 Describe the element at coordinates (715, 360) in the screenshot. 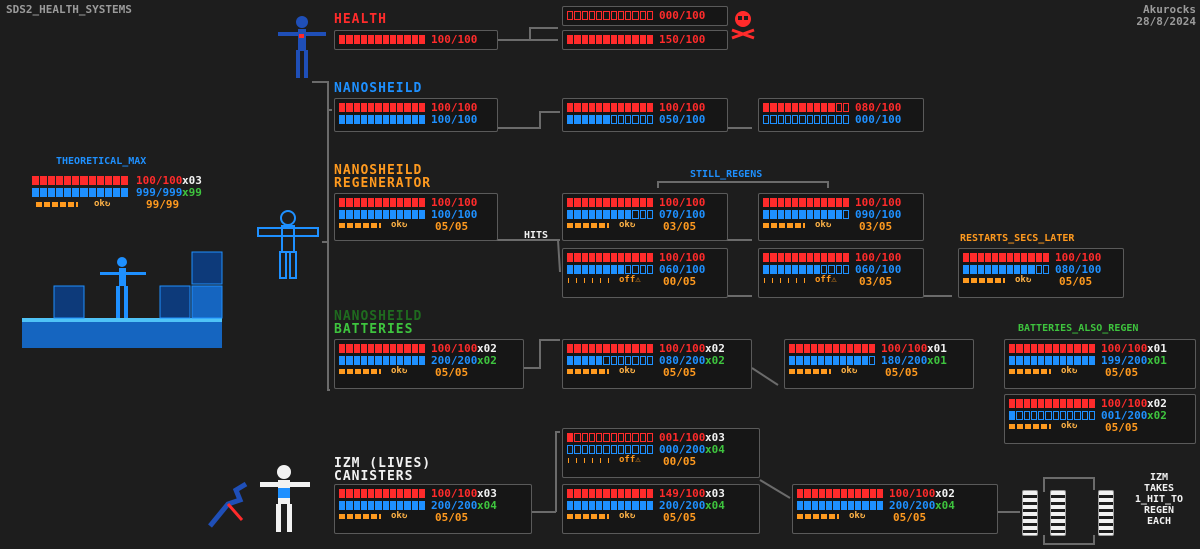

I see `battery-multiplier: x02` at that location.